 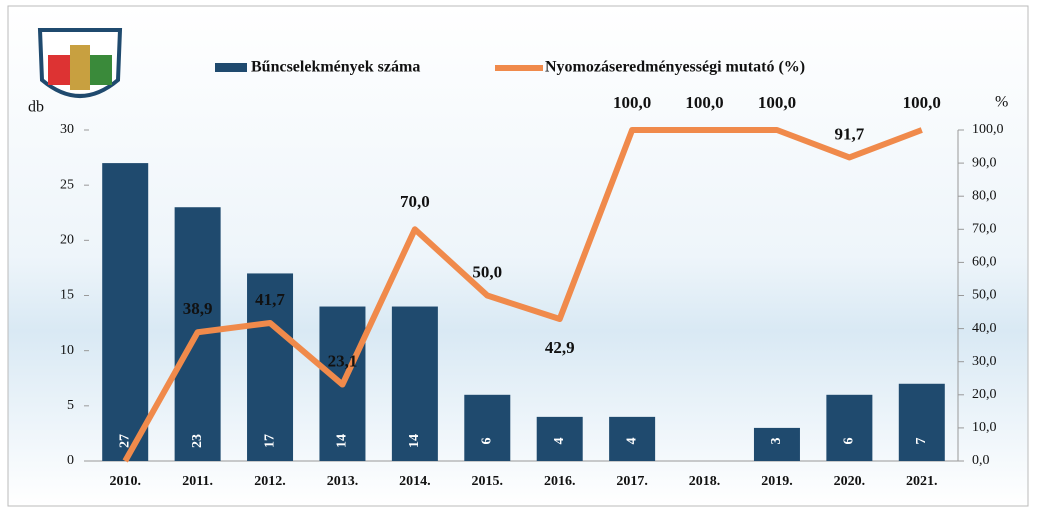 What do you see at coordinates (984, 295) in the screenshot?
I see `y2-tick-label: 50,0` at bounding box center [984, 295].